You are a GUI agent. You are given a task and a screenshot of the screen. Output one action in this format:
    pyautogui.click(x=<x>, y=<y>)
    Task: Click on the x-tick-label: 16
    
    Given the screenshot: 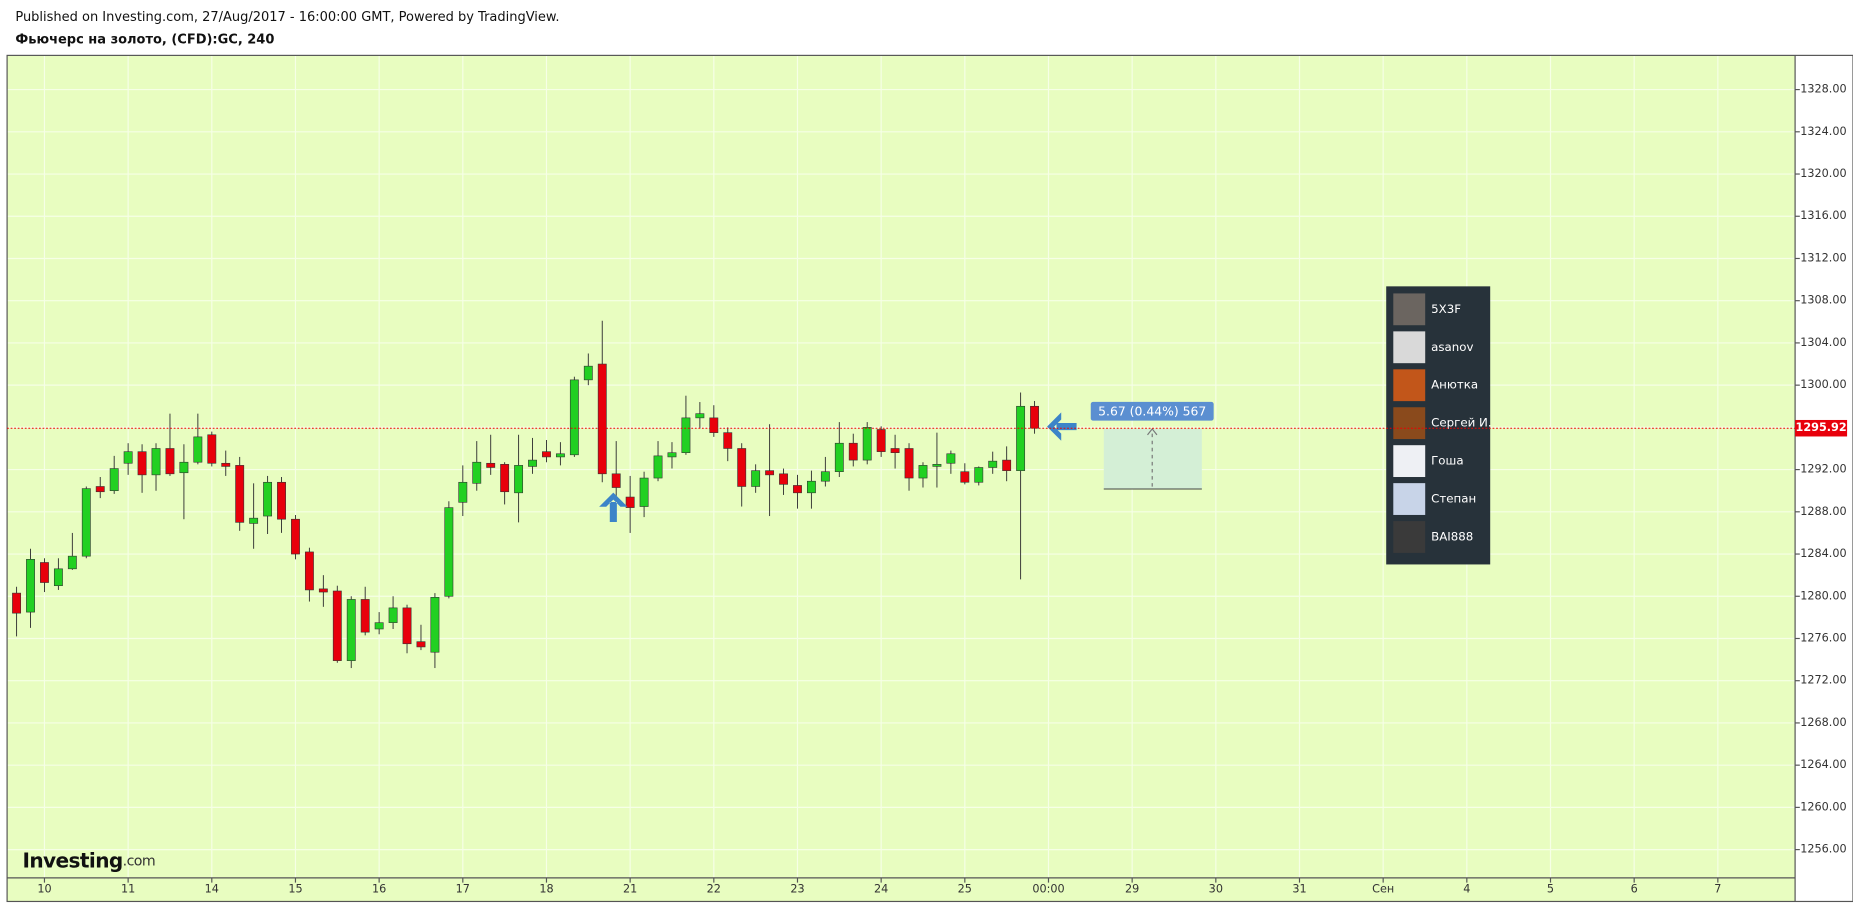 What is the action you would take?
    pyautogui.click(x=379, y=889)
    